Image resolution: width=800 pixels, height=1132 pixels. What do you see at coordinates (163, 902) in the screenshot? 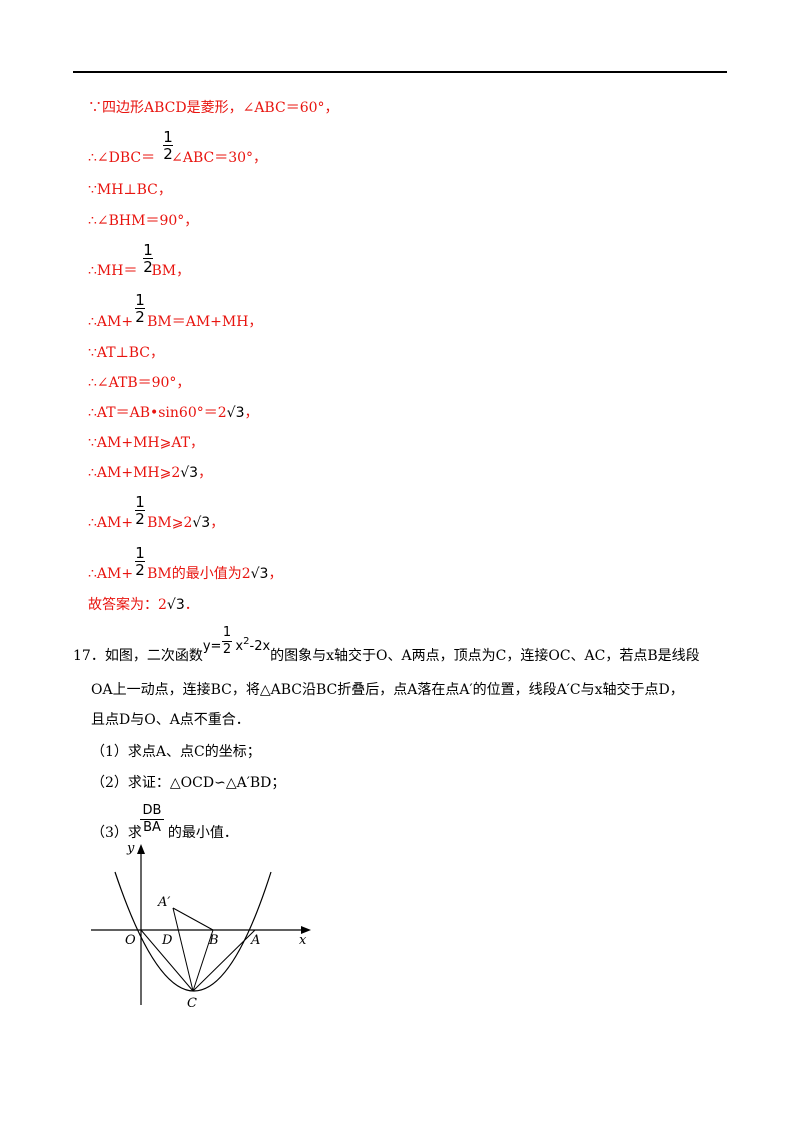
I see `point-a-prime-label: A′` at bounding box center [163, 902].